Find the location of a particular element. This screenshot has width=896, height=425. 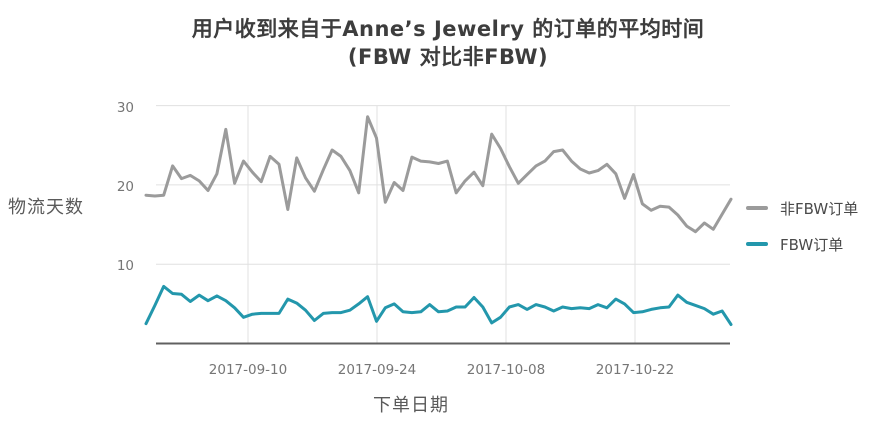

chart-title-line1: 用户收到来自于Anne’s Jewelry 的订单的平均时间 is located at coordinates (448, 29).